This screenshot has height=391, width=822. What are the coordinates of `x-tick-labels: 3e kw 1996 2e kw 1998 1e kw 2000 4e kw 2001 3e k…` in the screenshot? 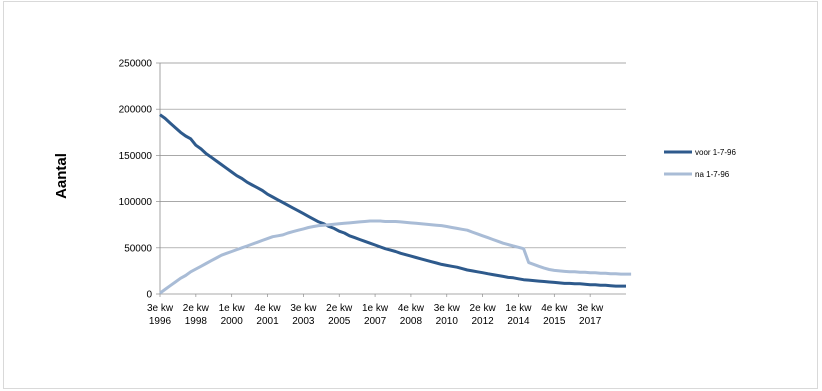 It's located at (375, 315).